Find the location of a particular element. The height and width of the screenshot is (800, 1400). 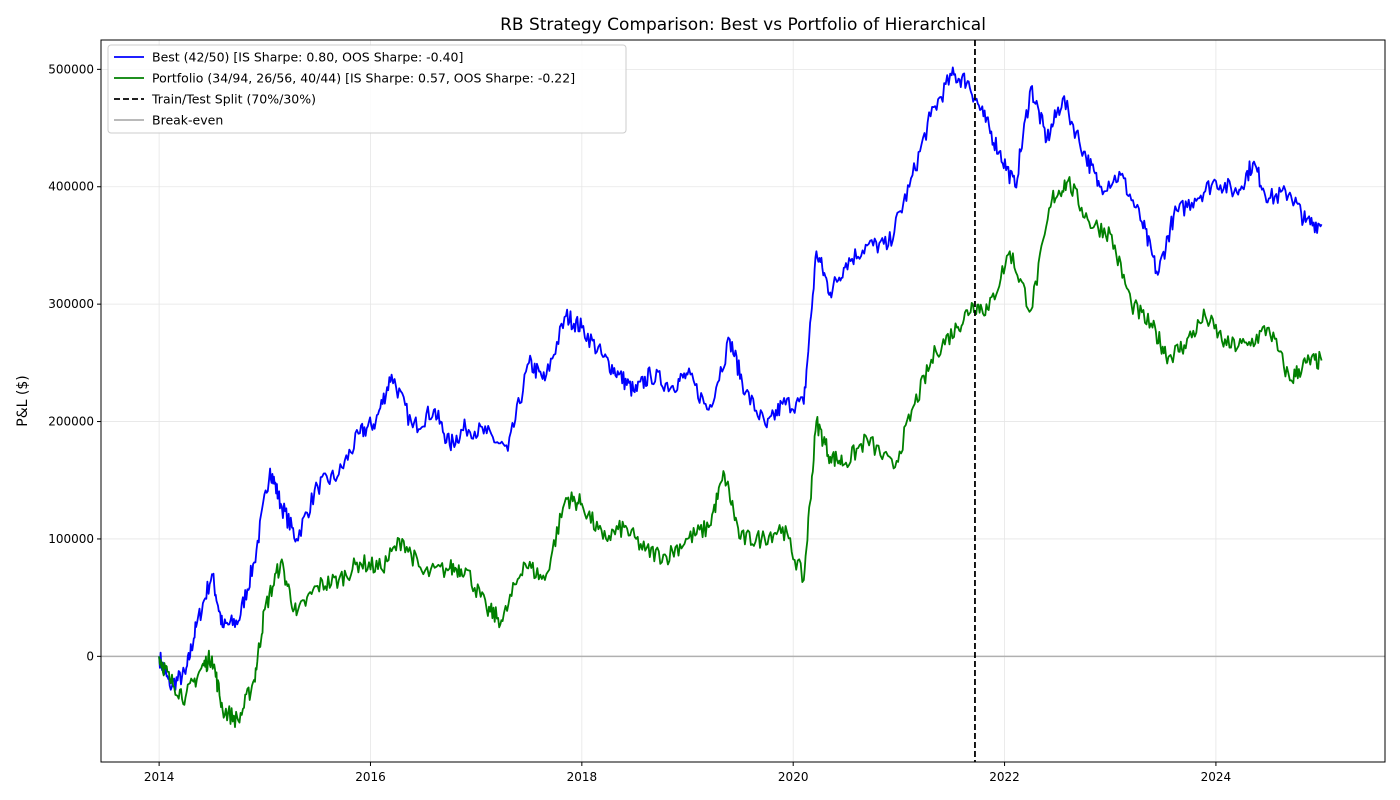

y-axis-label: P&L ($) is located at coordinates (23, 400).